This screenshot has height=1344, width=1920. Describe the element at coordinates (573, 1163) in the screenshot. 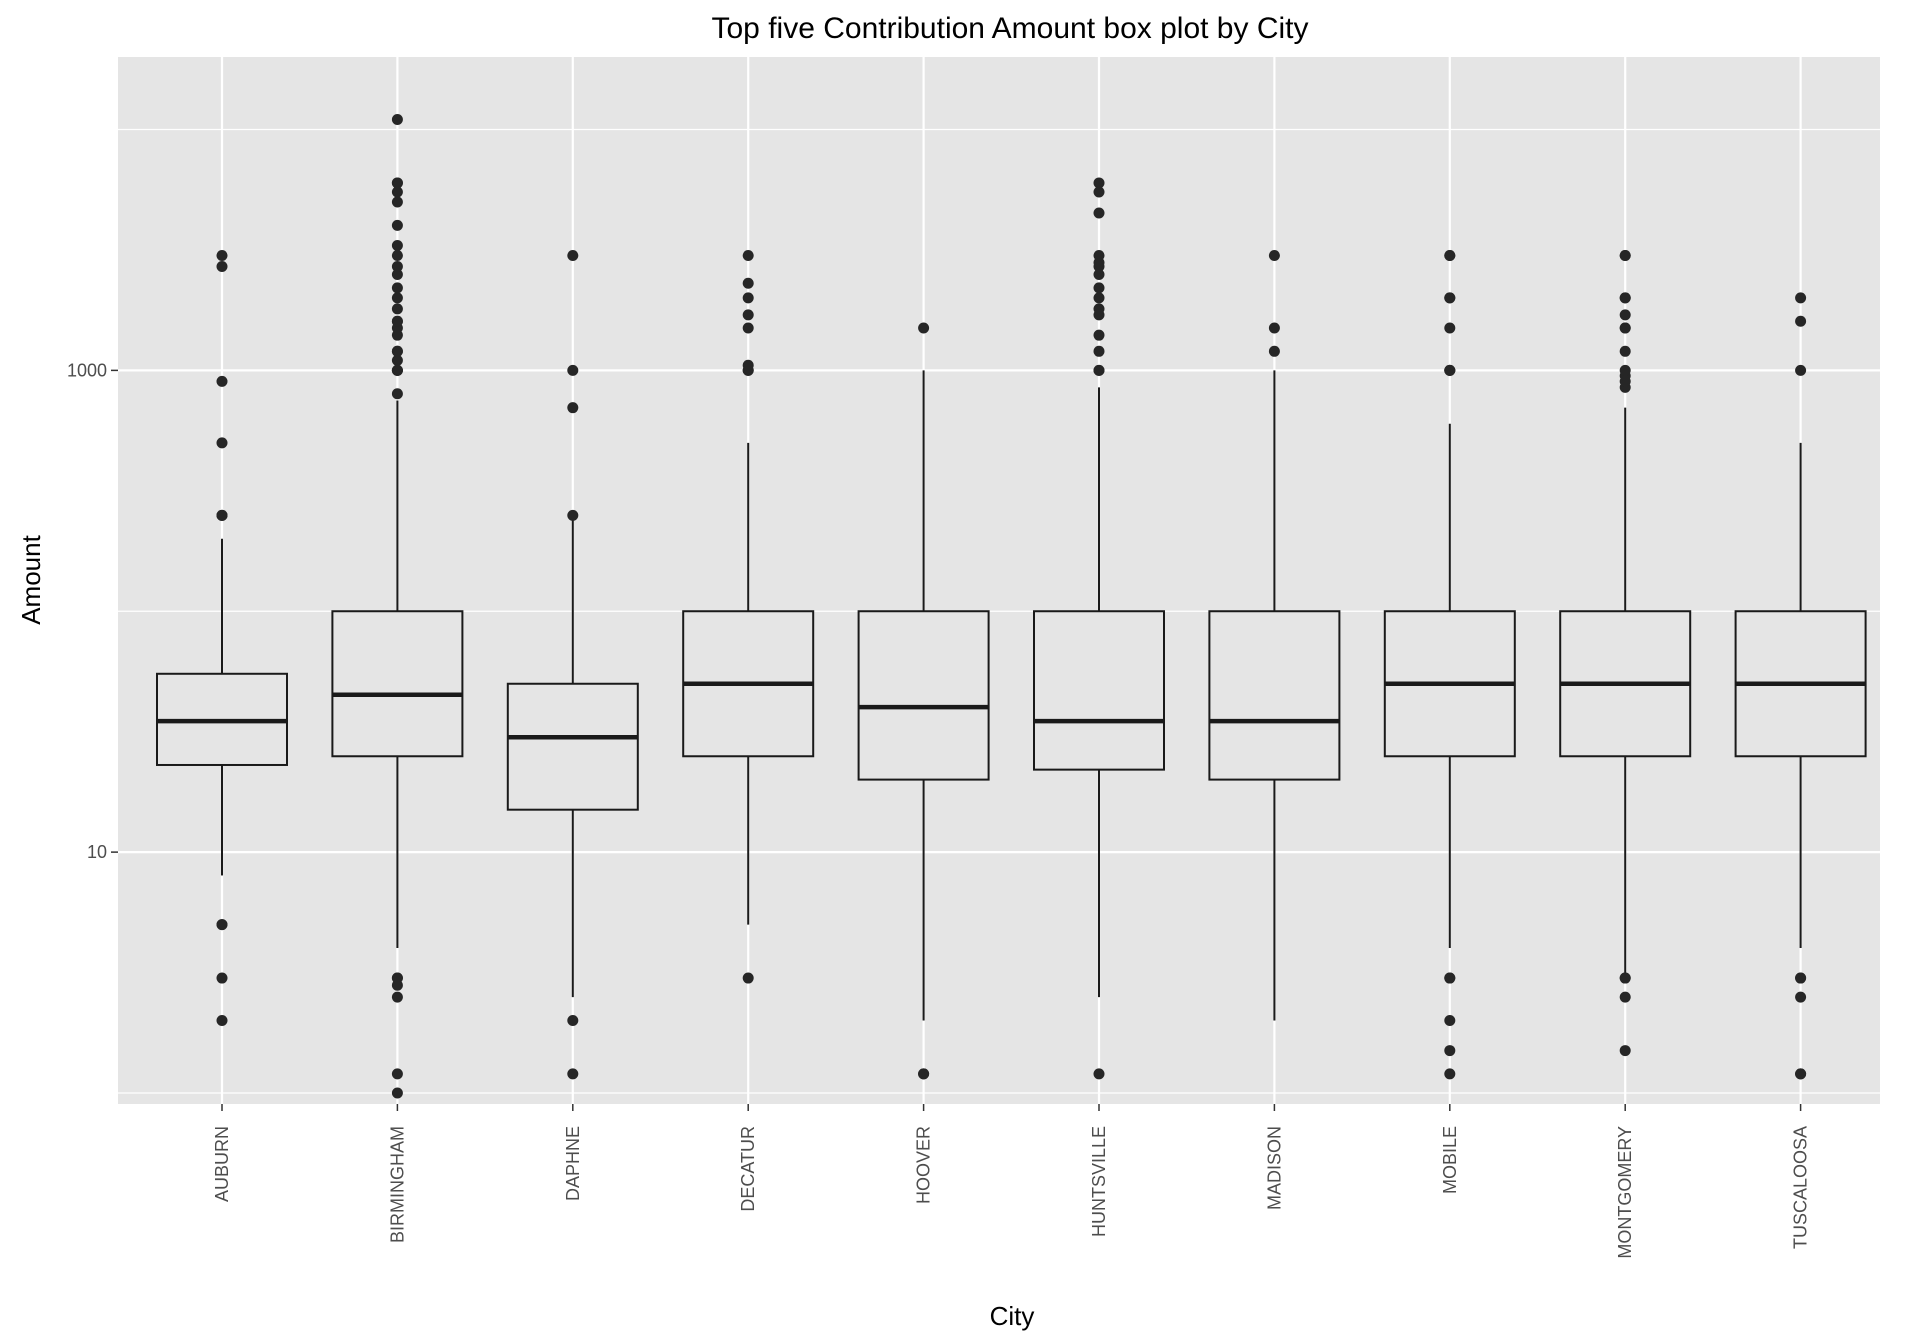

I see `x-tick-label: DAPHNE` at that location.